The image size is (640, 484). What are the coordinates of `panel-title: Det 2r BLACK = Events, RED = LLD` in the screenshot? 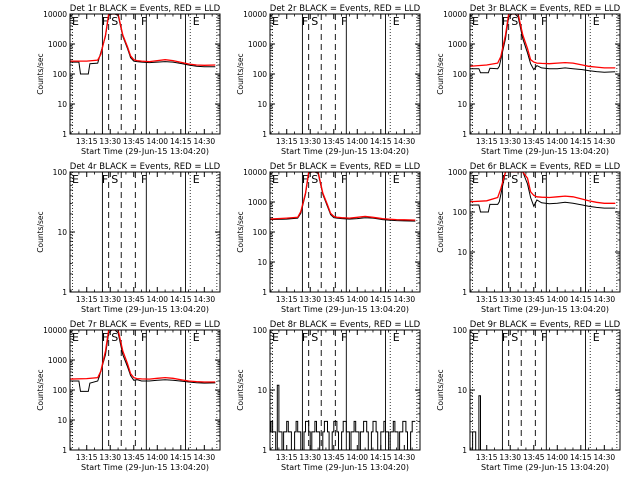 It's located at (345, 9).